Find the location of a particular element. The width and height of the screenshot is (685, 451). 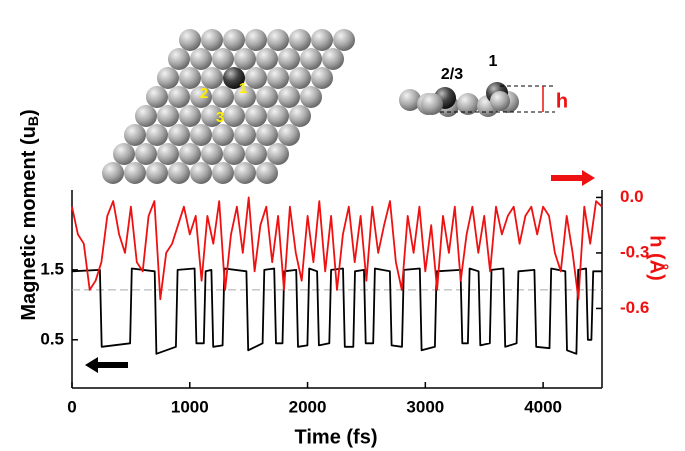

y-tick-label: 0.5 is located at coordinates (52, 338).